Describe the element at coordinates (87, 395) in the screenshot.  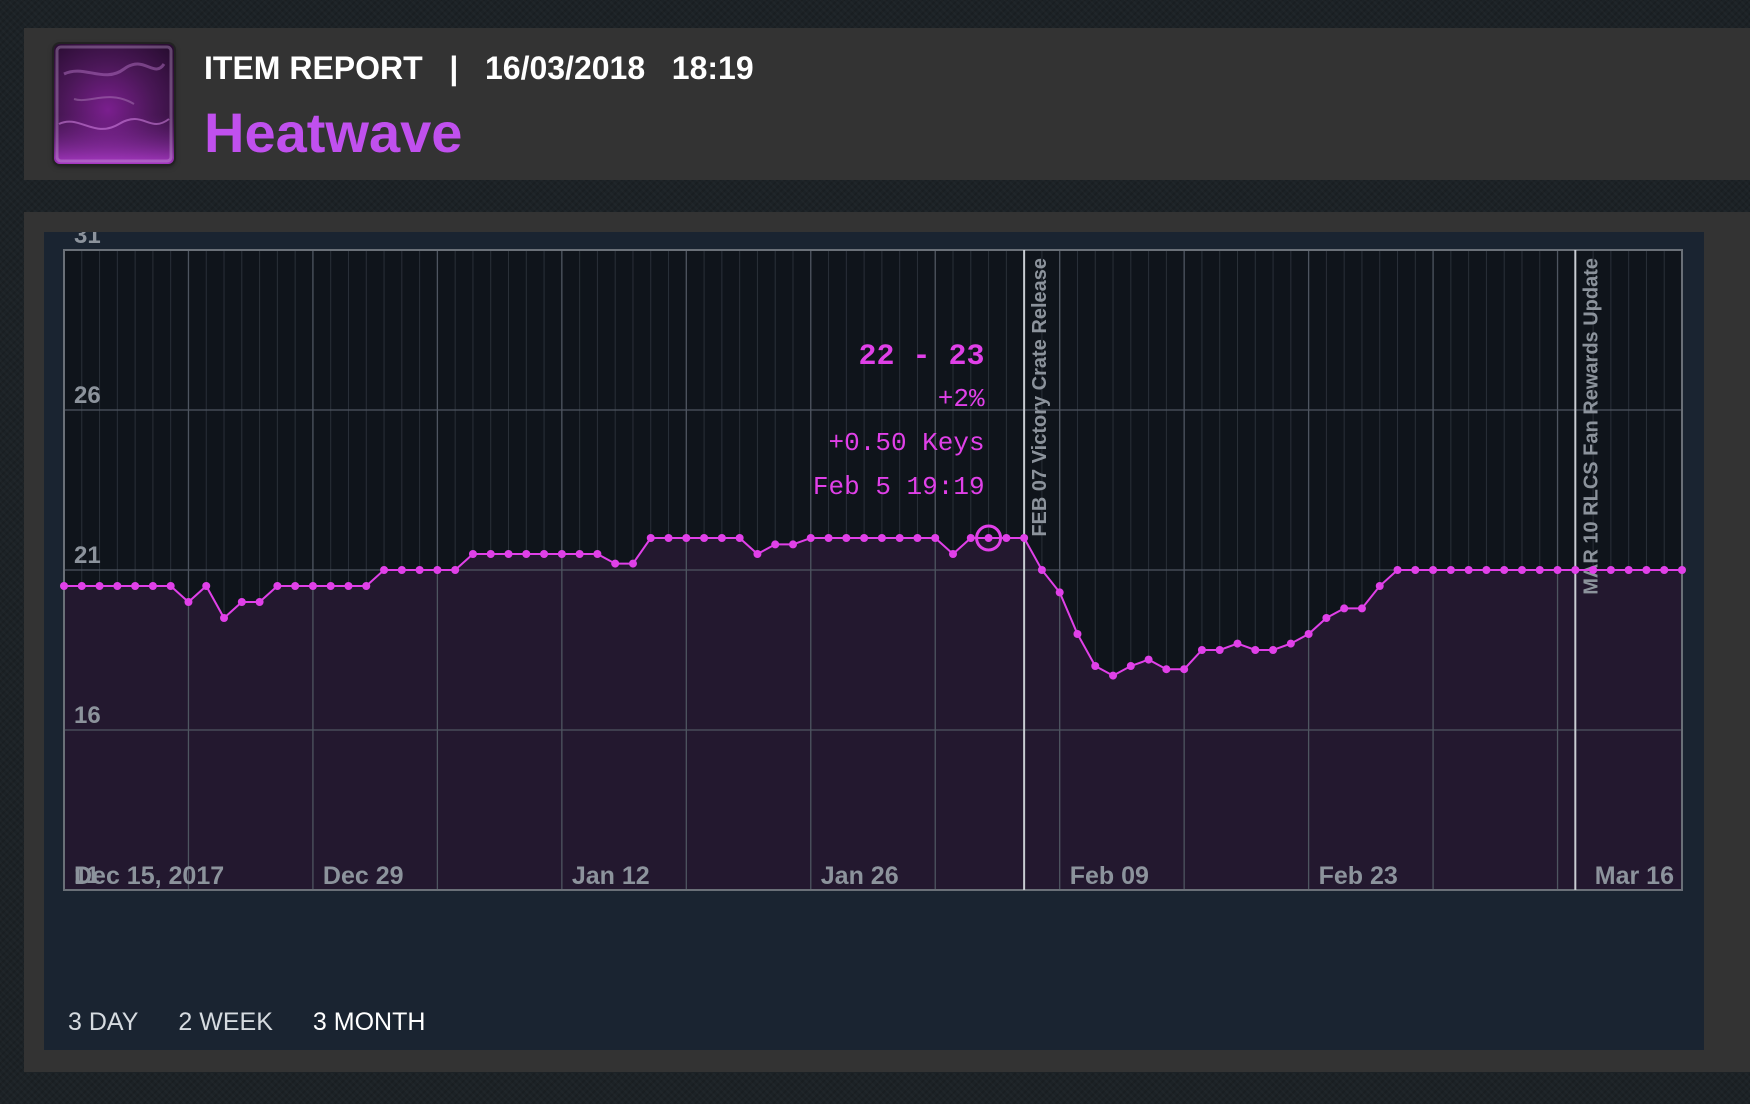
I see `y-tick-label: 26` at that location.